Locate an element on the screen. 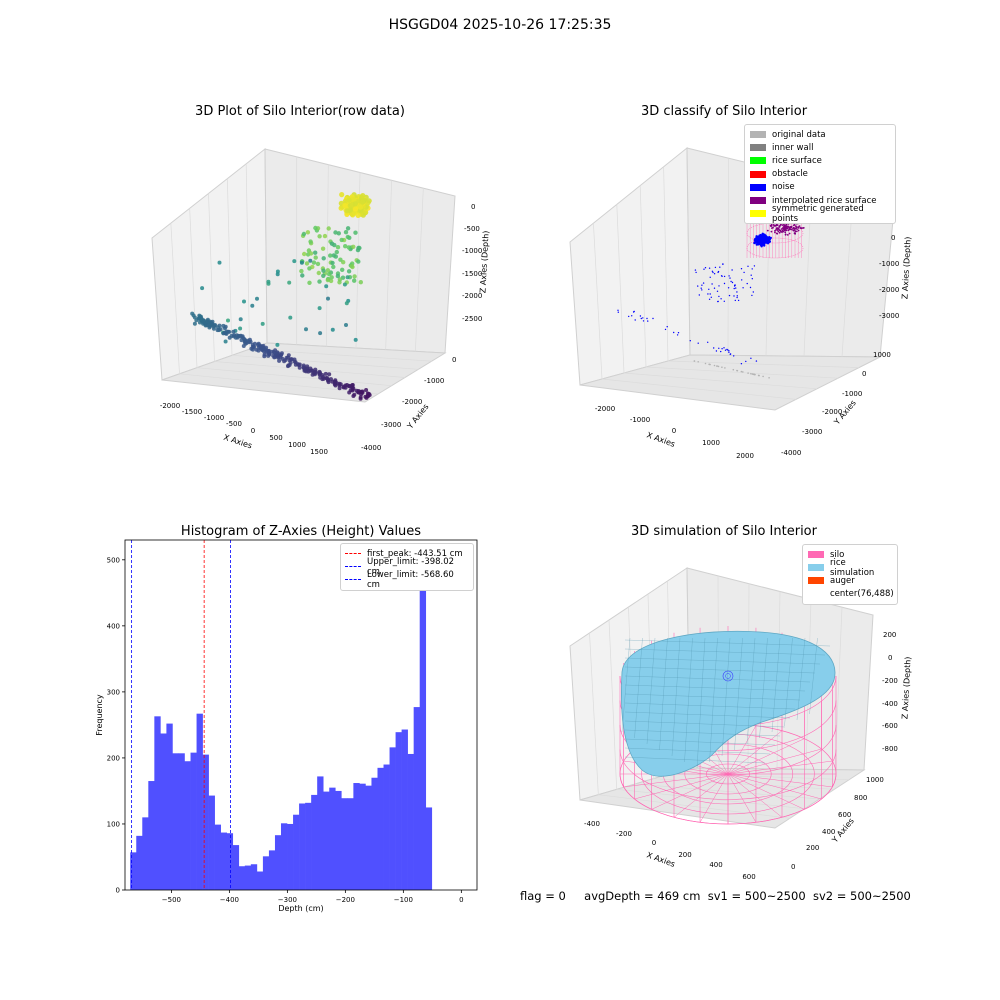  panel4-xlabel: X Axies is located at coordinates (660, 859).